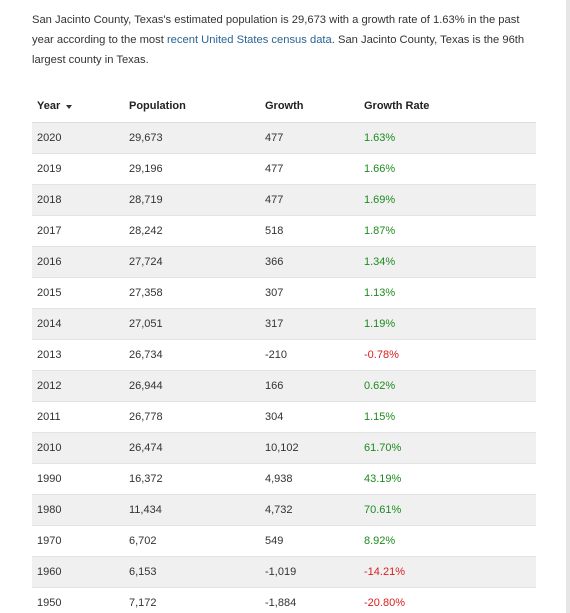 The image size is (570, 613). What do you see at coordinates (380, 541) in the screenshot?
I see `cell-growth-rate: 8.92%` at bounding box center [380, 541].